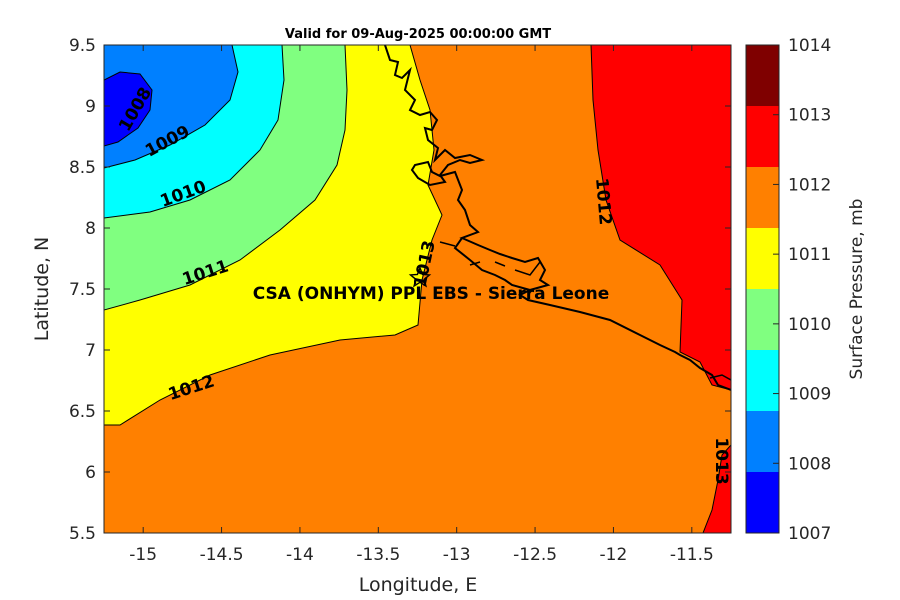 The image size is (900, 600). I want to click on y-tick-label: 9.5, so click(82, 46).